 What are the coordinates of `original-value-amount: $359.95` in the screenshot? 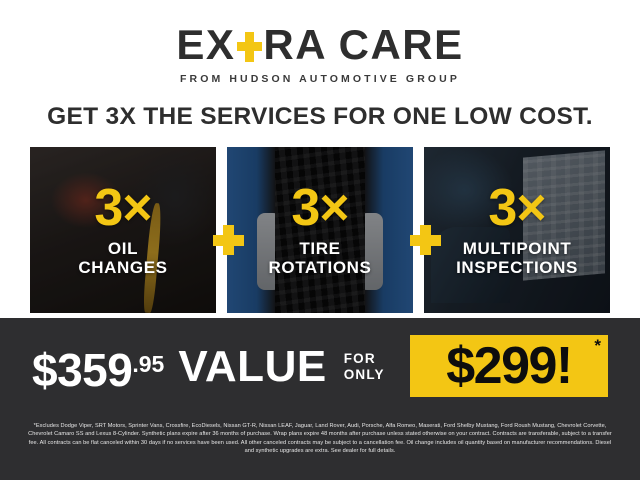 It's located at (98, 367).